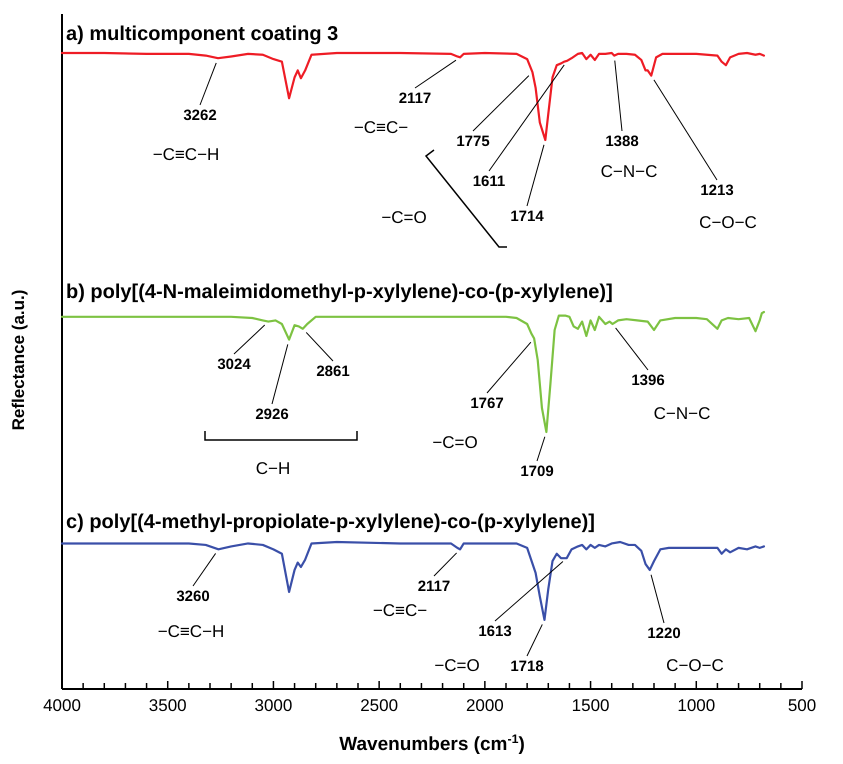 The height and width of the screenshot is (764, 843). Describe the element at coordinates (495, 631) in the screenshot. I see `annotation: 1613` at that location.